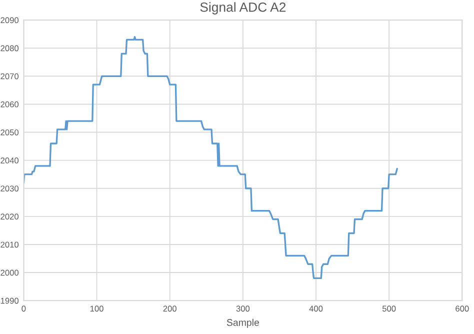 The height and width of the screenshot is (334, 474). What do you see at coordinates (9, 20) in the screenshot?
I see `y-tick-label: 2090` at bounding box center [9, 20].